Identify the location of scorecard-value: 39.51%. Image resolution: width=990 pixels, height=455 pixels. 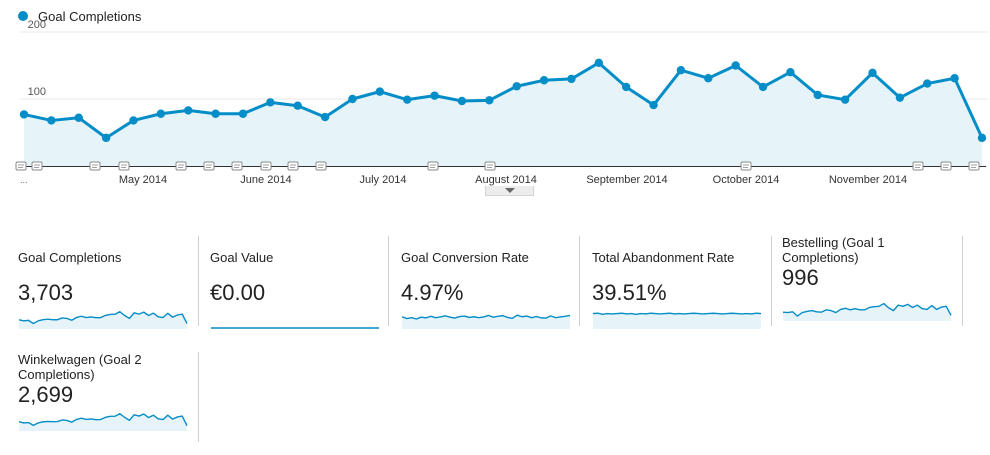
(629, 292).